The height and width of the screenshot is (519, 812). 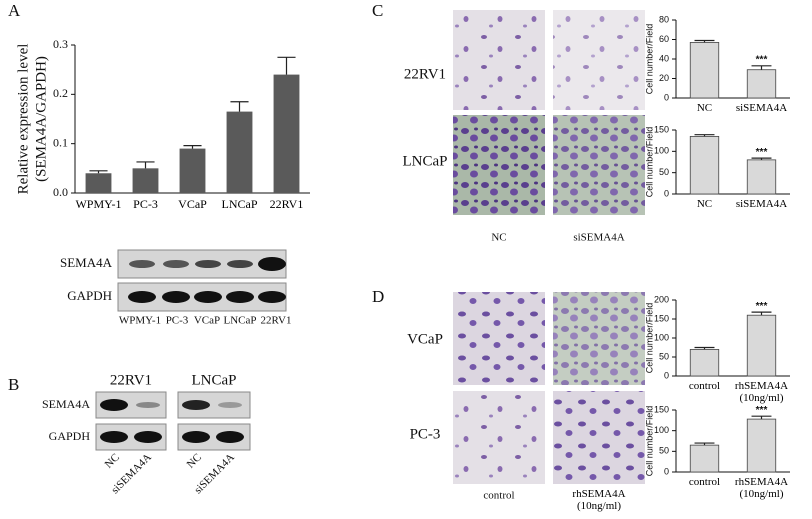 What do you see at coordinates (239, 204) in the screenshot?
I see `x-tick-label: LNCaP` at bounding box center [239, 204].